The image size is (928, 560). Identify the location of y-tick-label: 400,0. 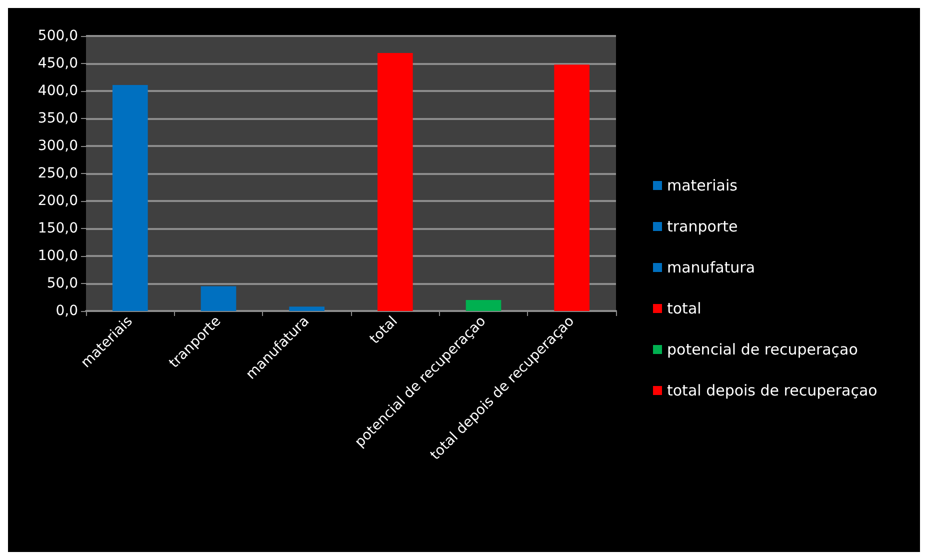
(58, 91).